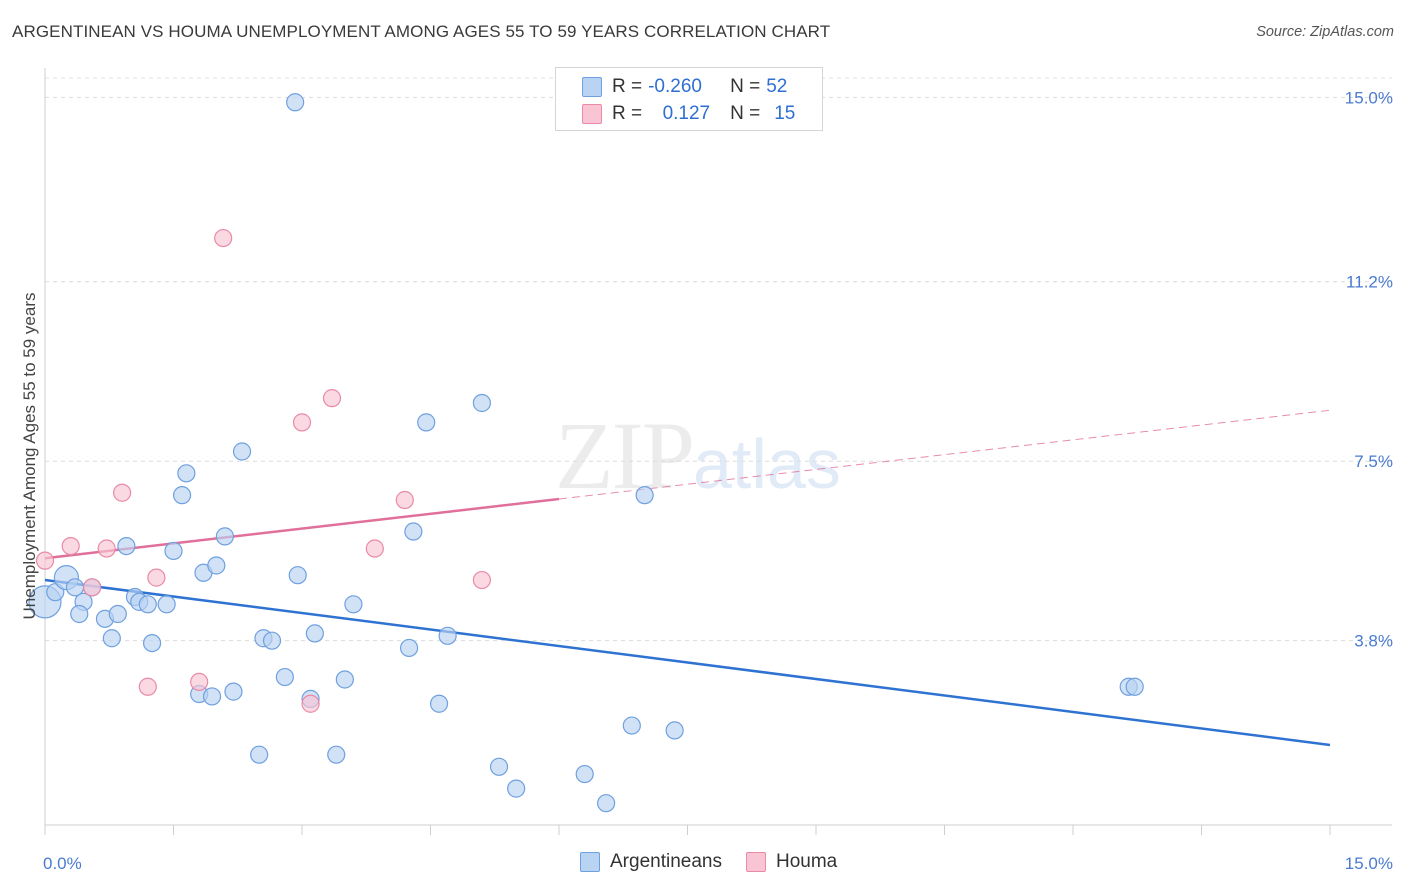 The width and height of the screenshot is (1406, 892). I want to click on y-tick-label: 7.5%, so click(1373, 461).